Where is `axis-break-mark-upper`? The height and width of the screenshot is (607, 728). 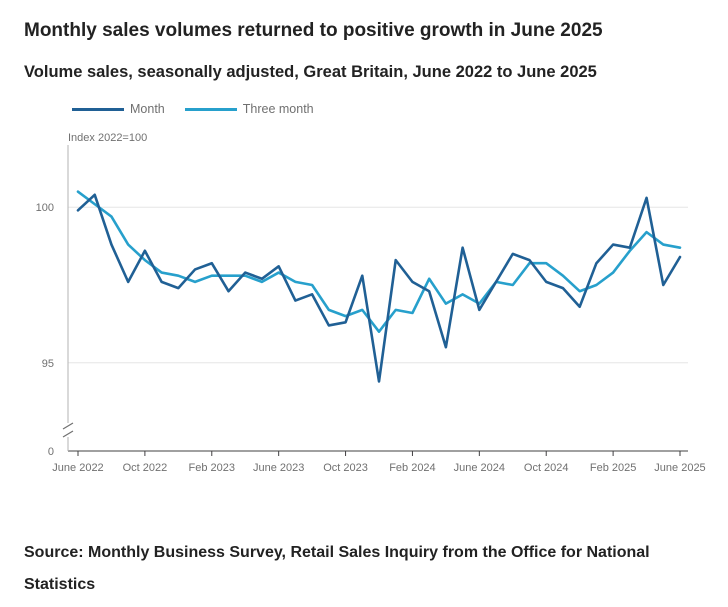 axis-break-mark-upper is located at coordinates (68, 426).